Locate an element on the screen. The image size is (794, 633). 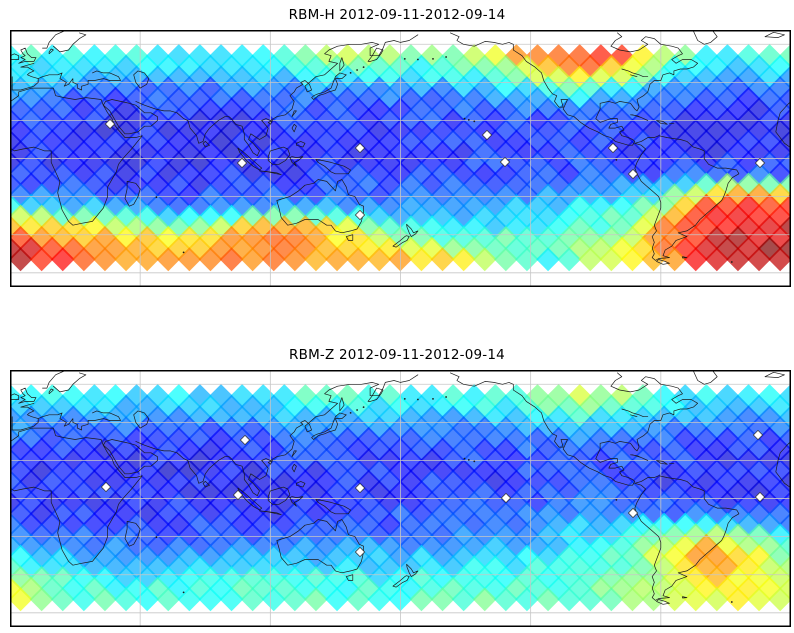
panel-title-rbm-z: RBM-Z 2012-09-11-2012-09-14 is located at coordinates (397, 355).